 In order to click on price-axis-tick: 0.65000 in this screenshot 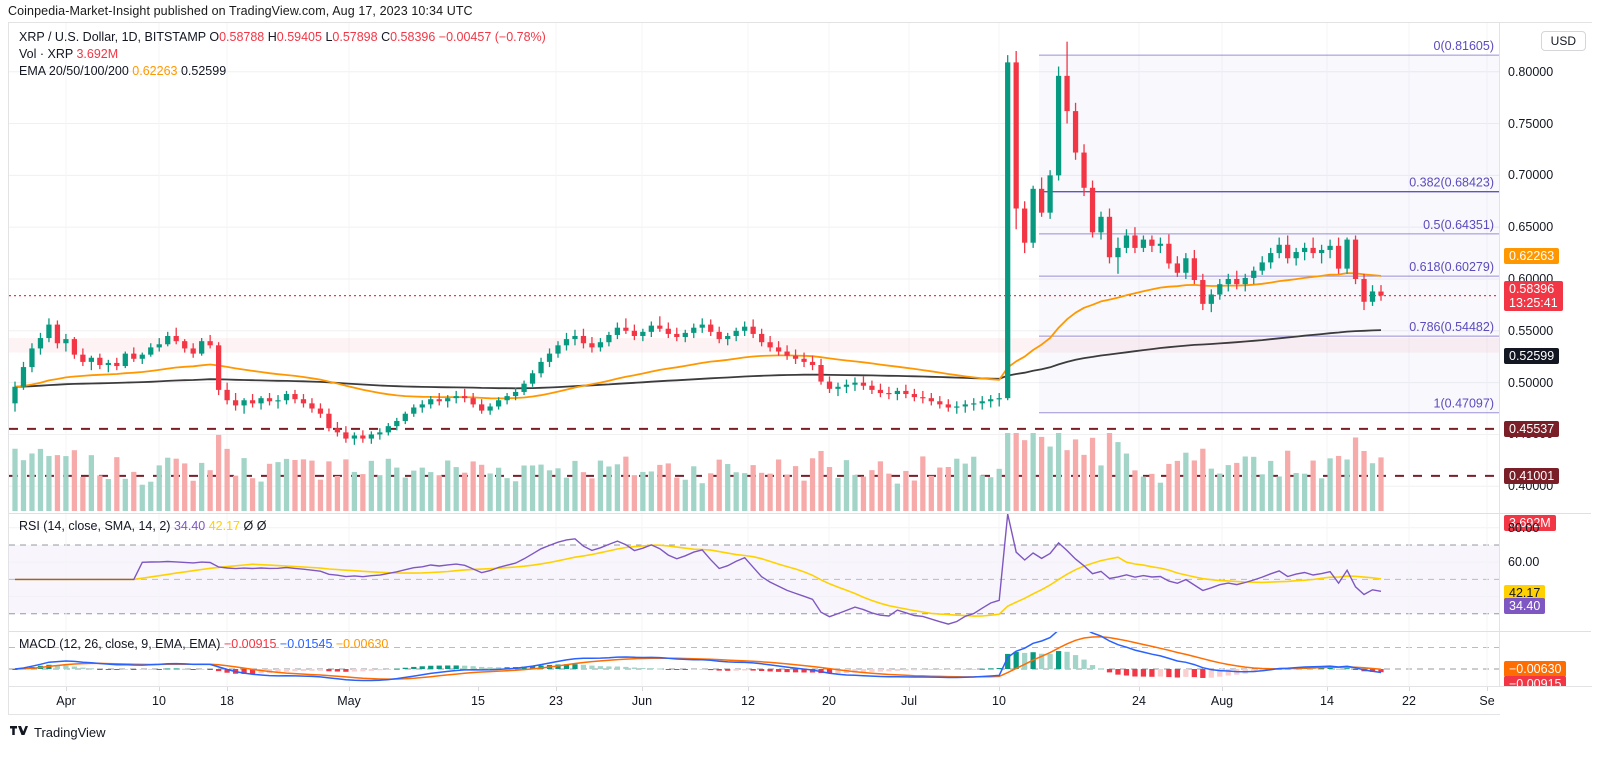, I will do `click(1531, 227)`.